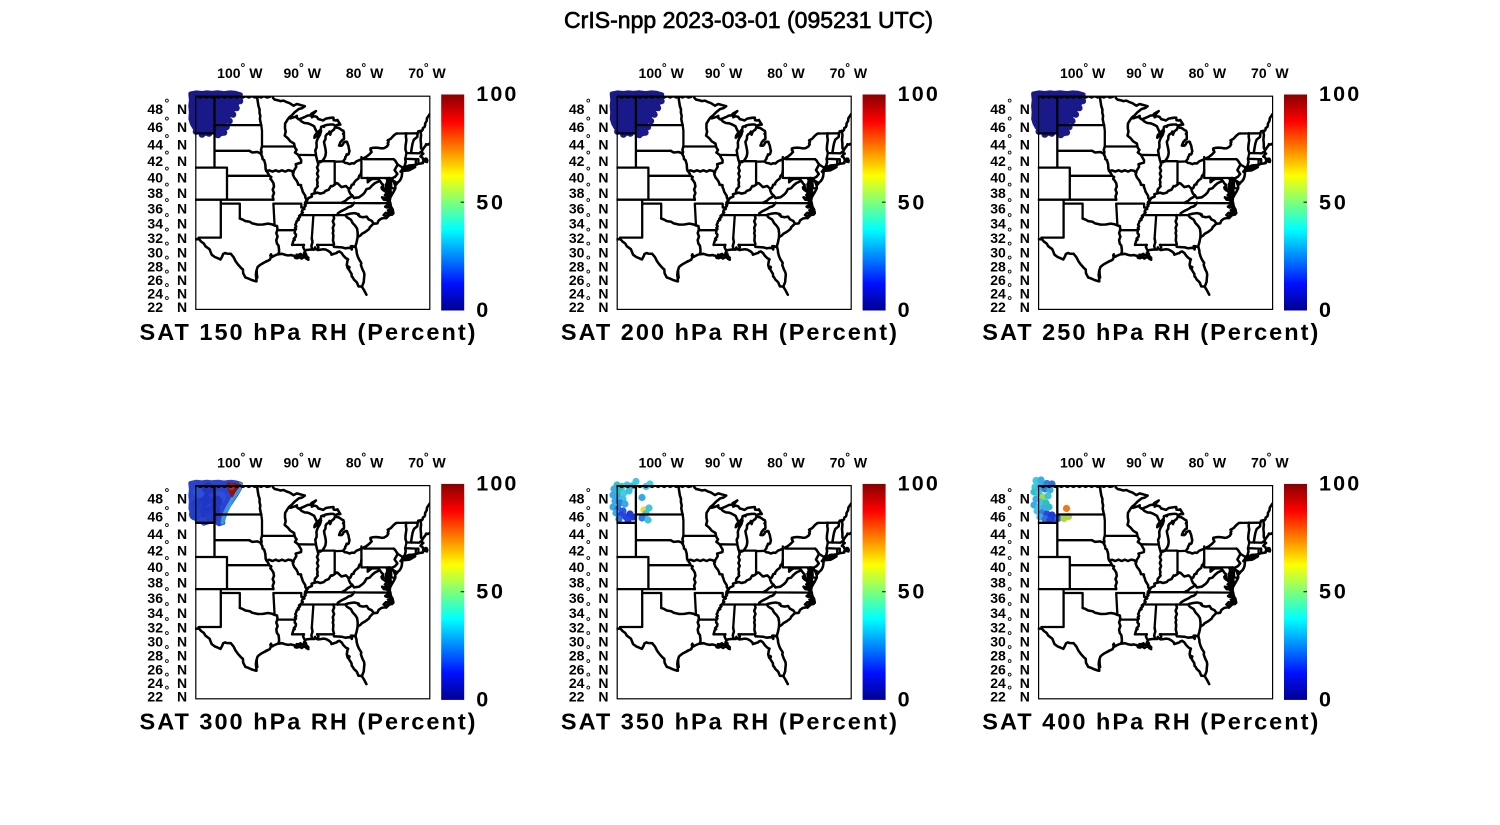 This screenshot has width=1500, height=825. I want to click on svg-text: 48, so click(998, 109).